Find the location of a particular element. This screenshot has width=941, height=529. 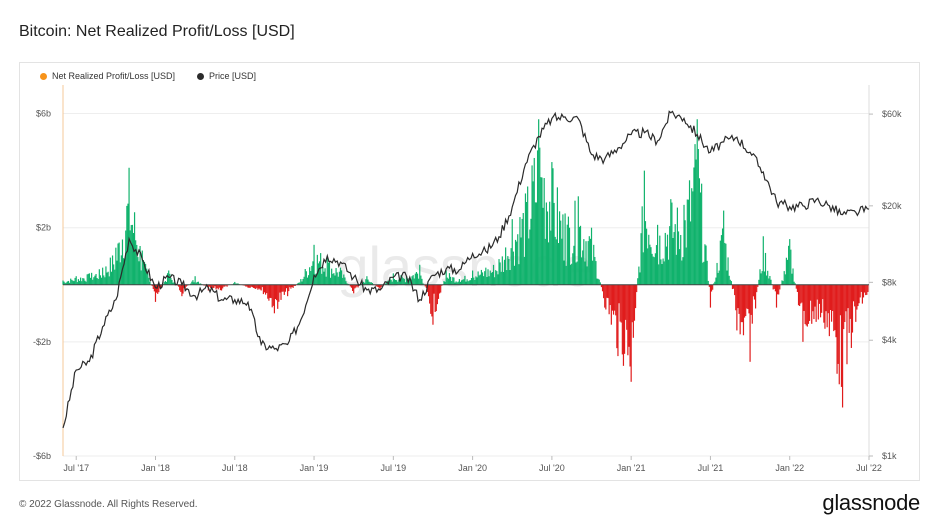

legend-label-profit: Net Realized Profit/Loss [USD] is located at coordinates (114, 76).